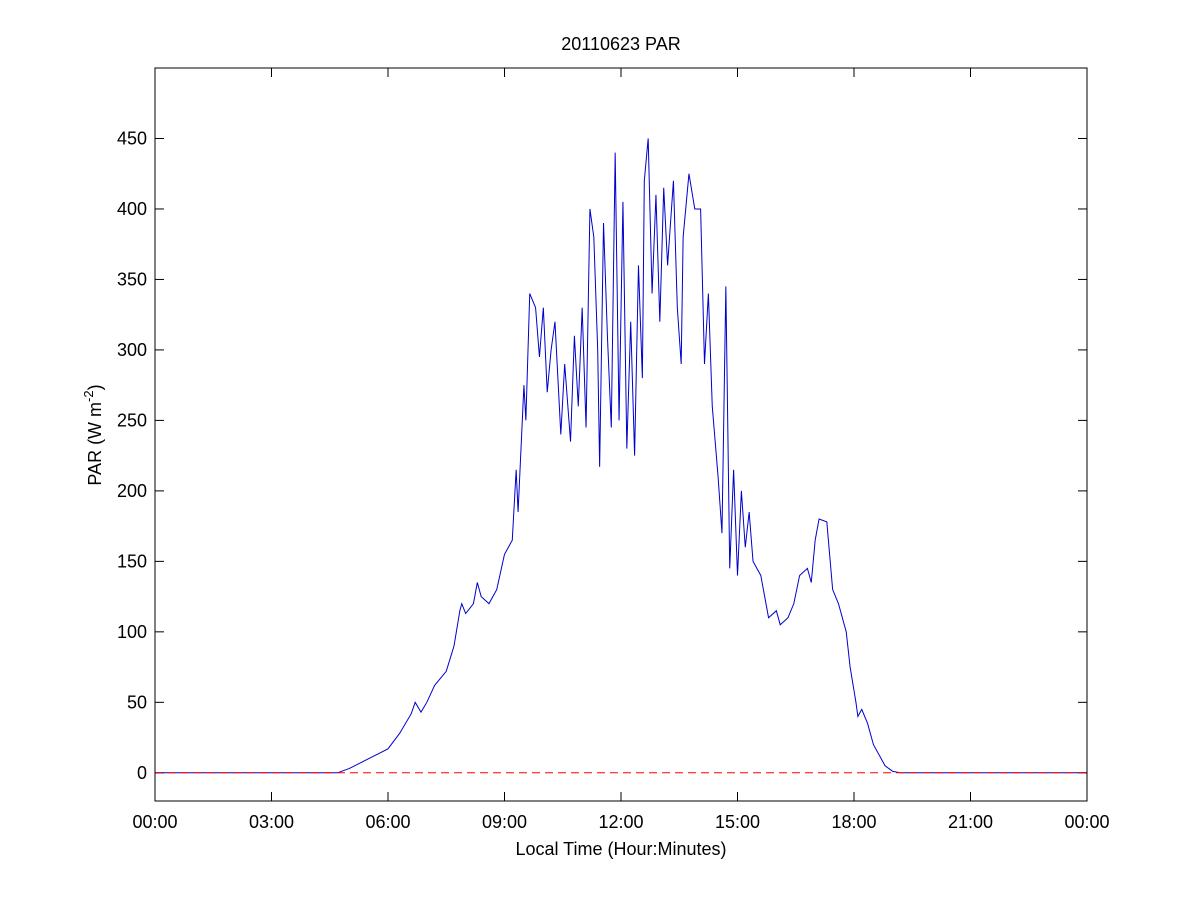  Describe the element at coordinates (137, 702) in the screenshot. I see `y-tick-label: 50` at that location.